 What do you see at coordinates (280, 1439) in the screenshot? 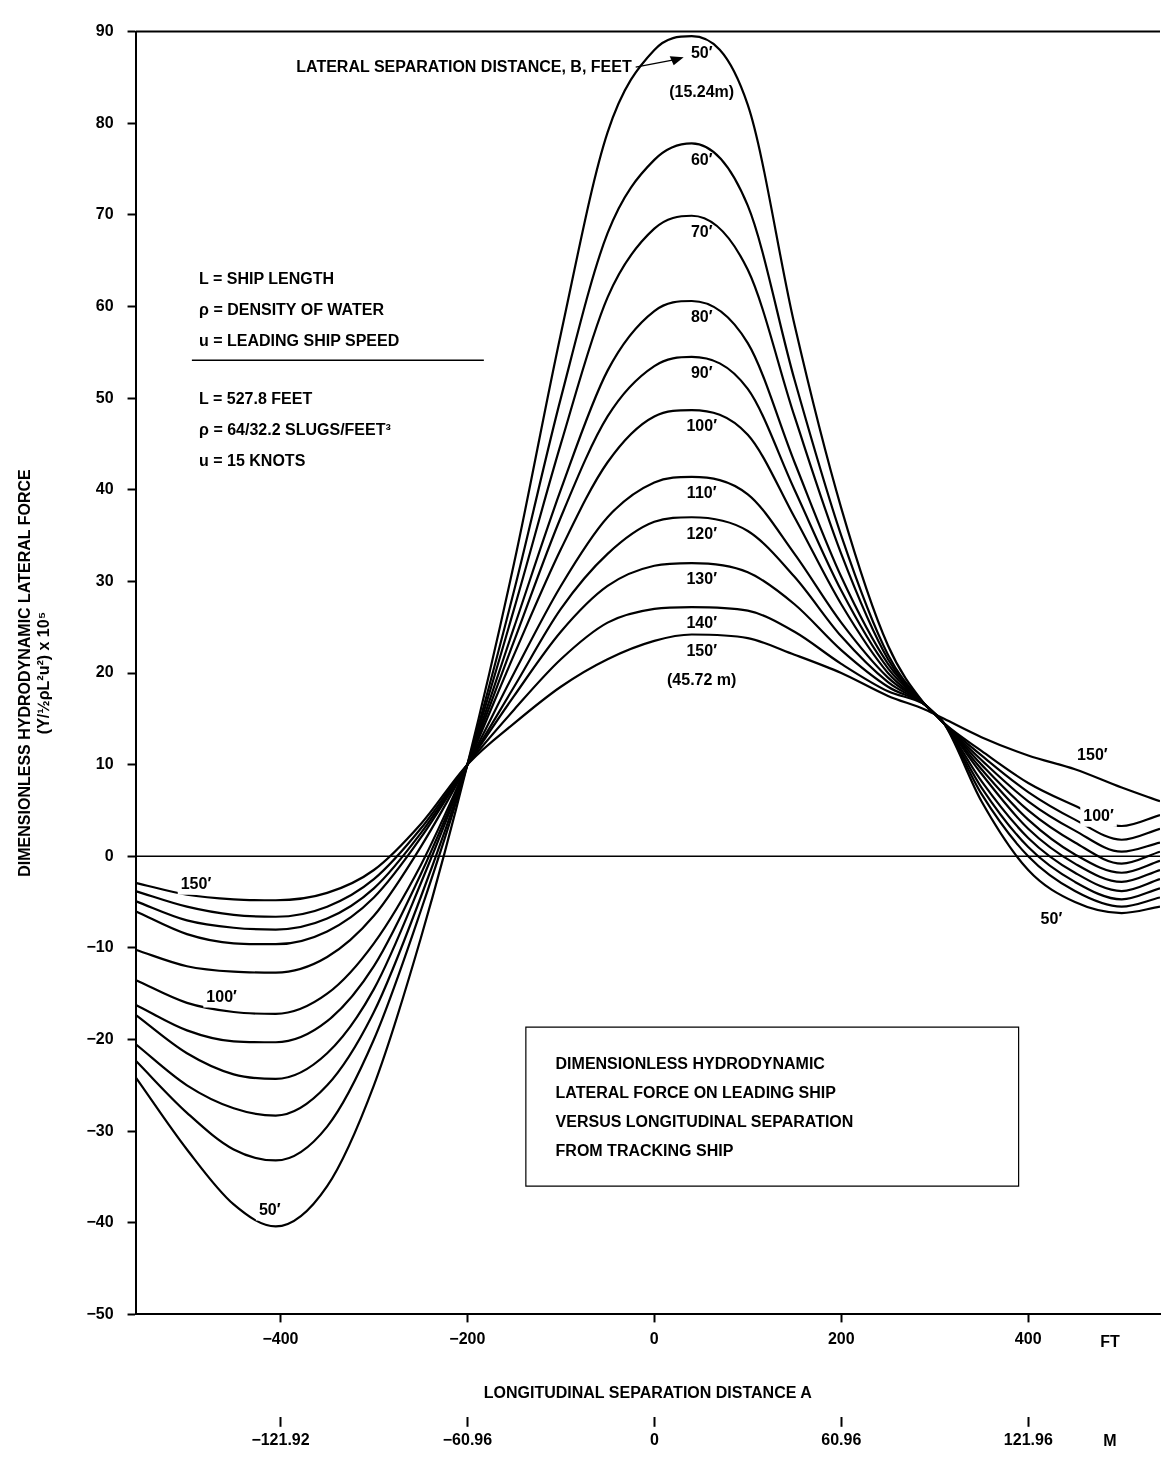
I see `x2-tick-label: −121.92` at bounding box center [280, 1439].